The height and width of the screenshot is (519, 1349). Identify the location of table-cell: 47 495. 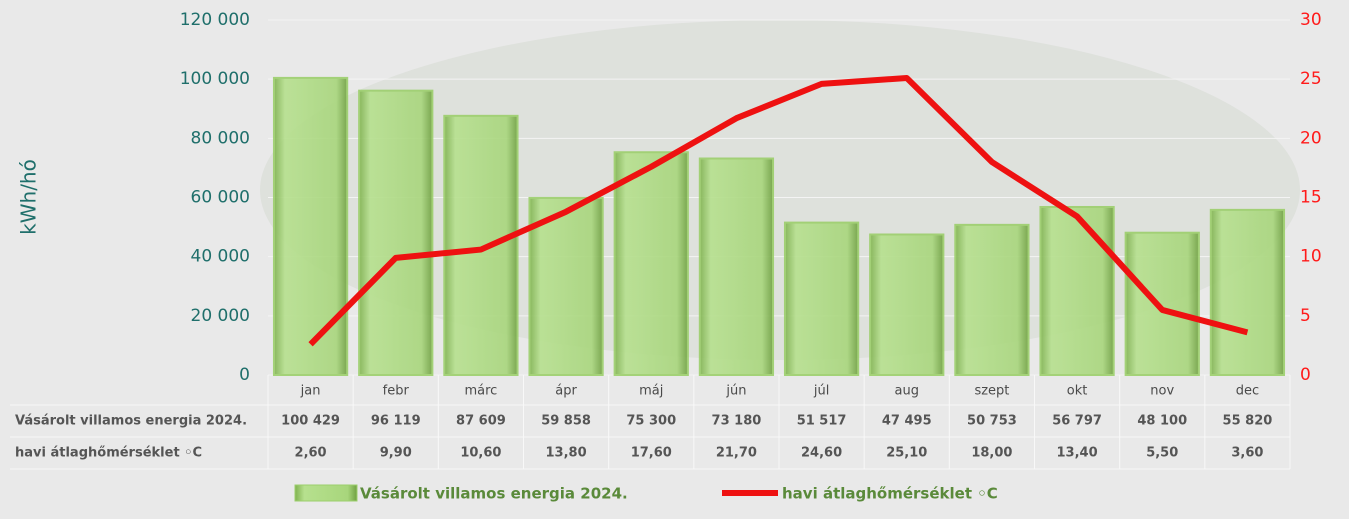
(907, 421).